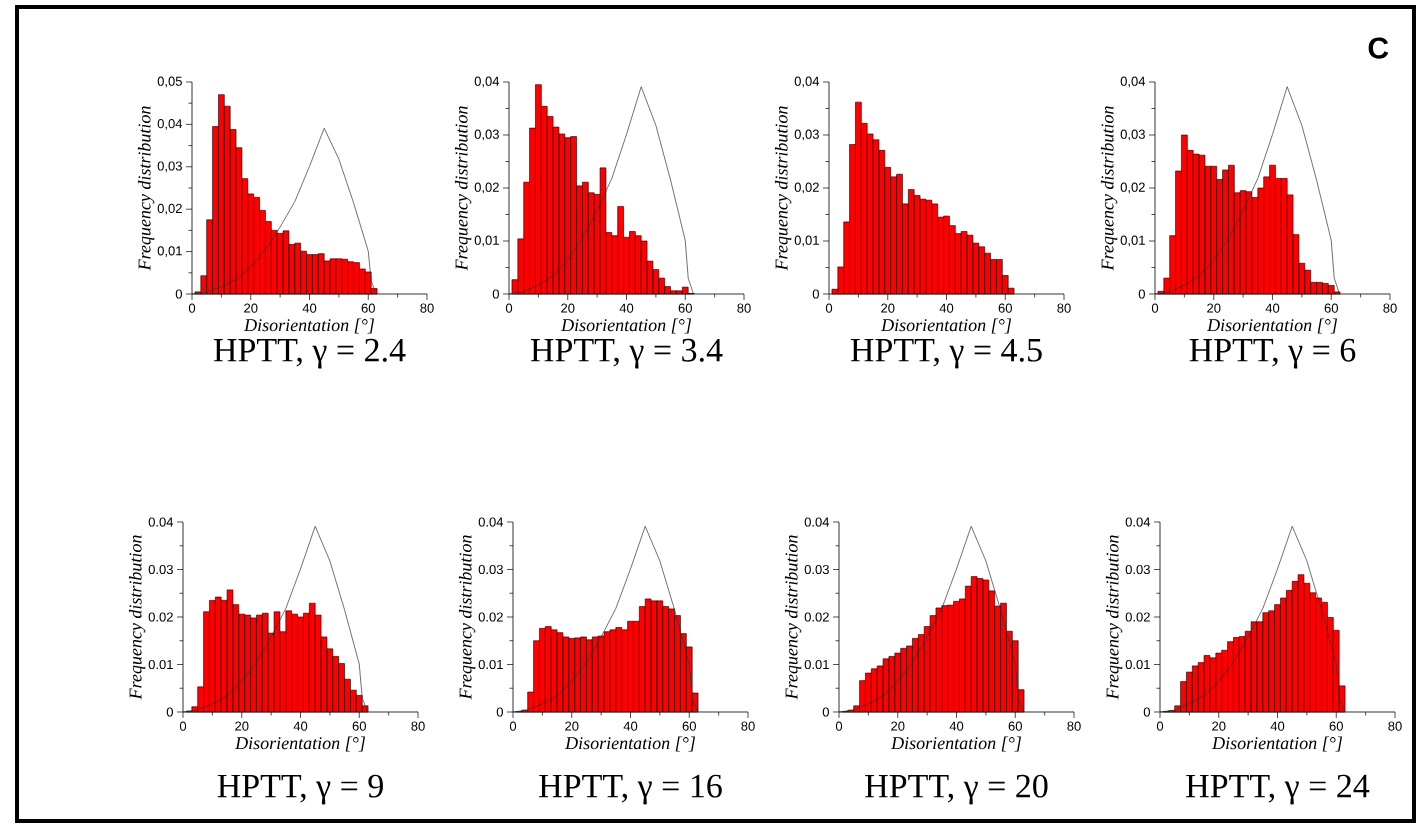 This screenshot has height=829, width=1418. I want to click on text: HPTT, γ = 2.4, so click(309, 353).